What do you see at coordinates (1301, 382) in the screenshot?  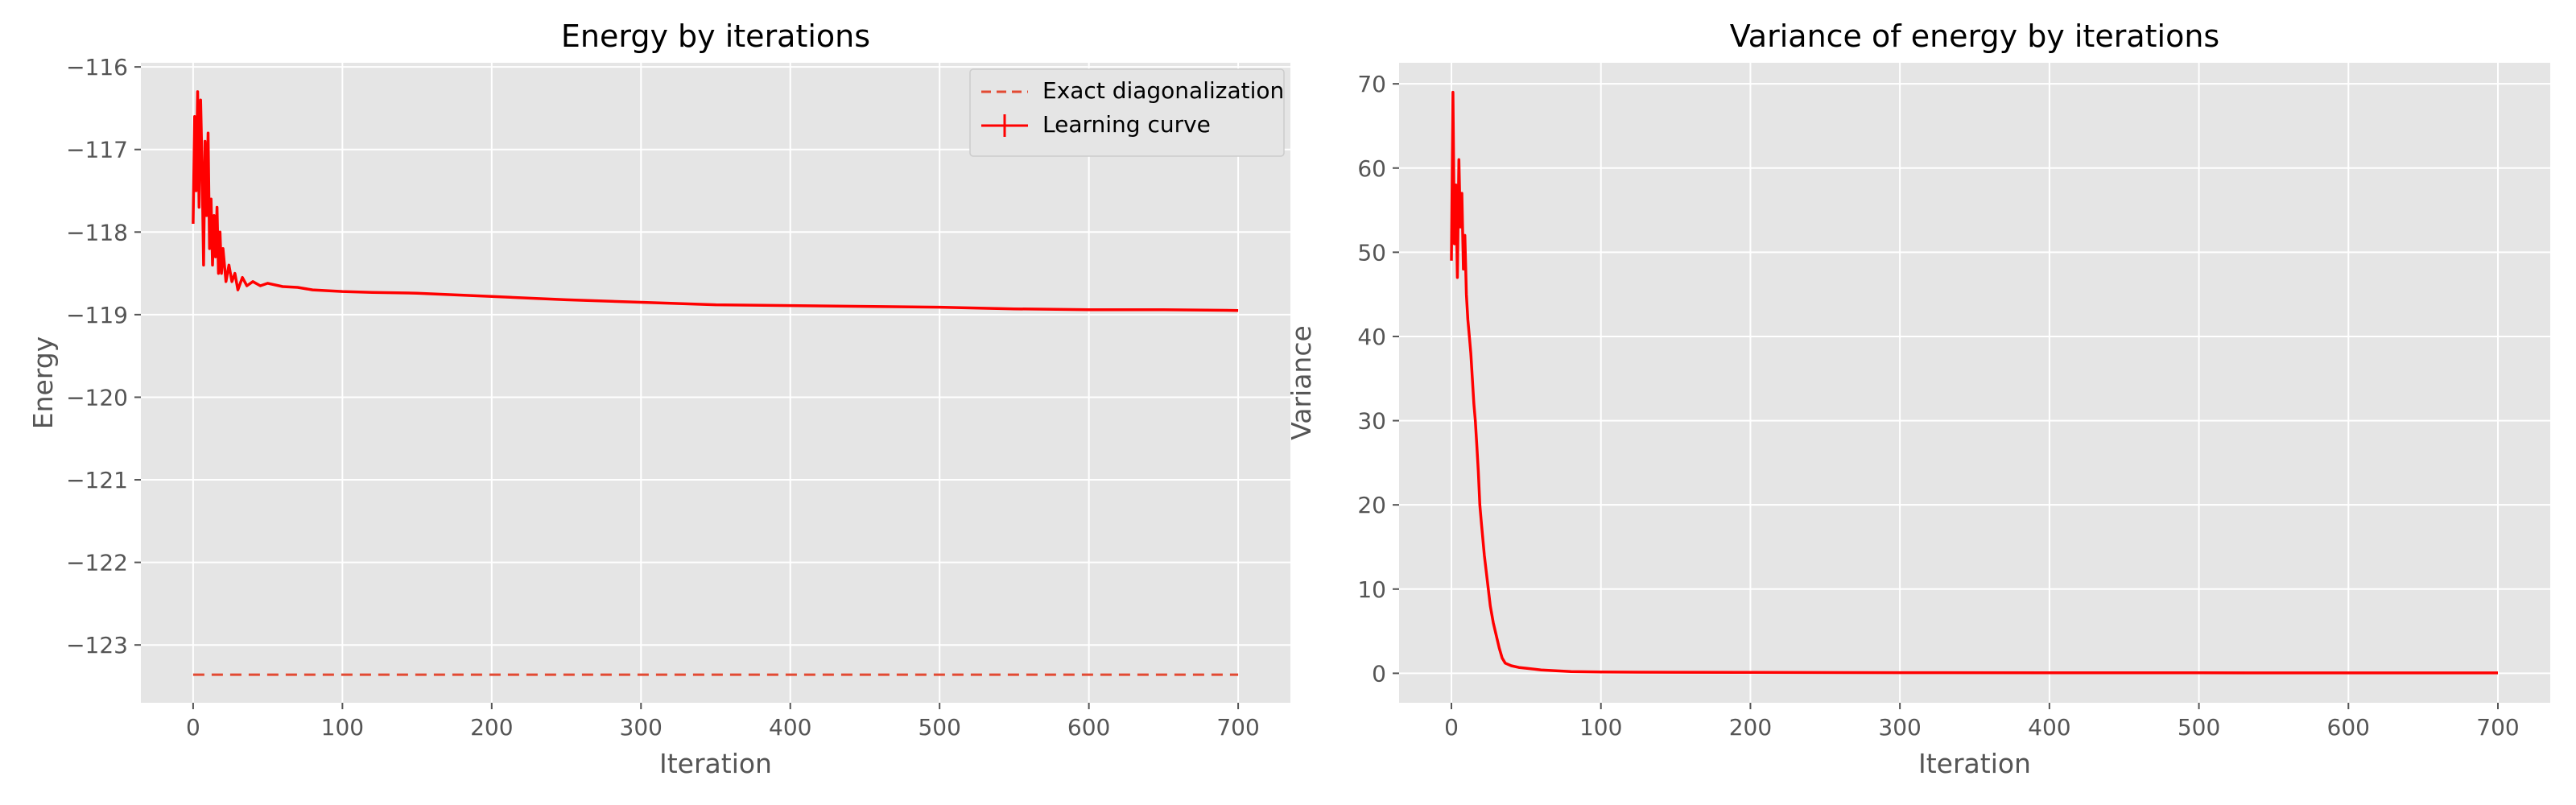 I see `y-axis-label: Variance` at bounding box center [1301, 382].